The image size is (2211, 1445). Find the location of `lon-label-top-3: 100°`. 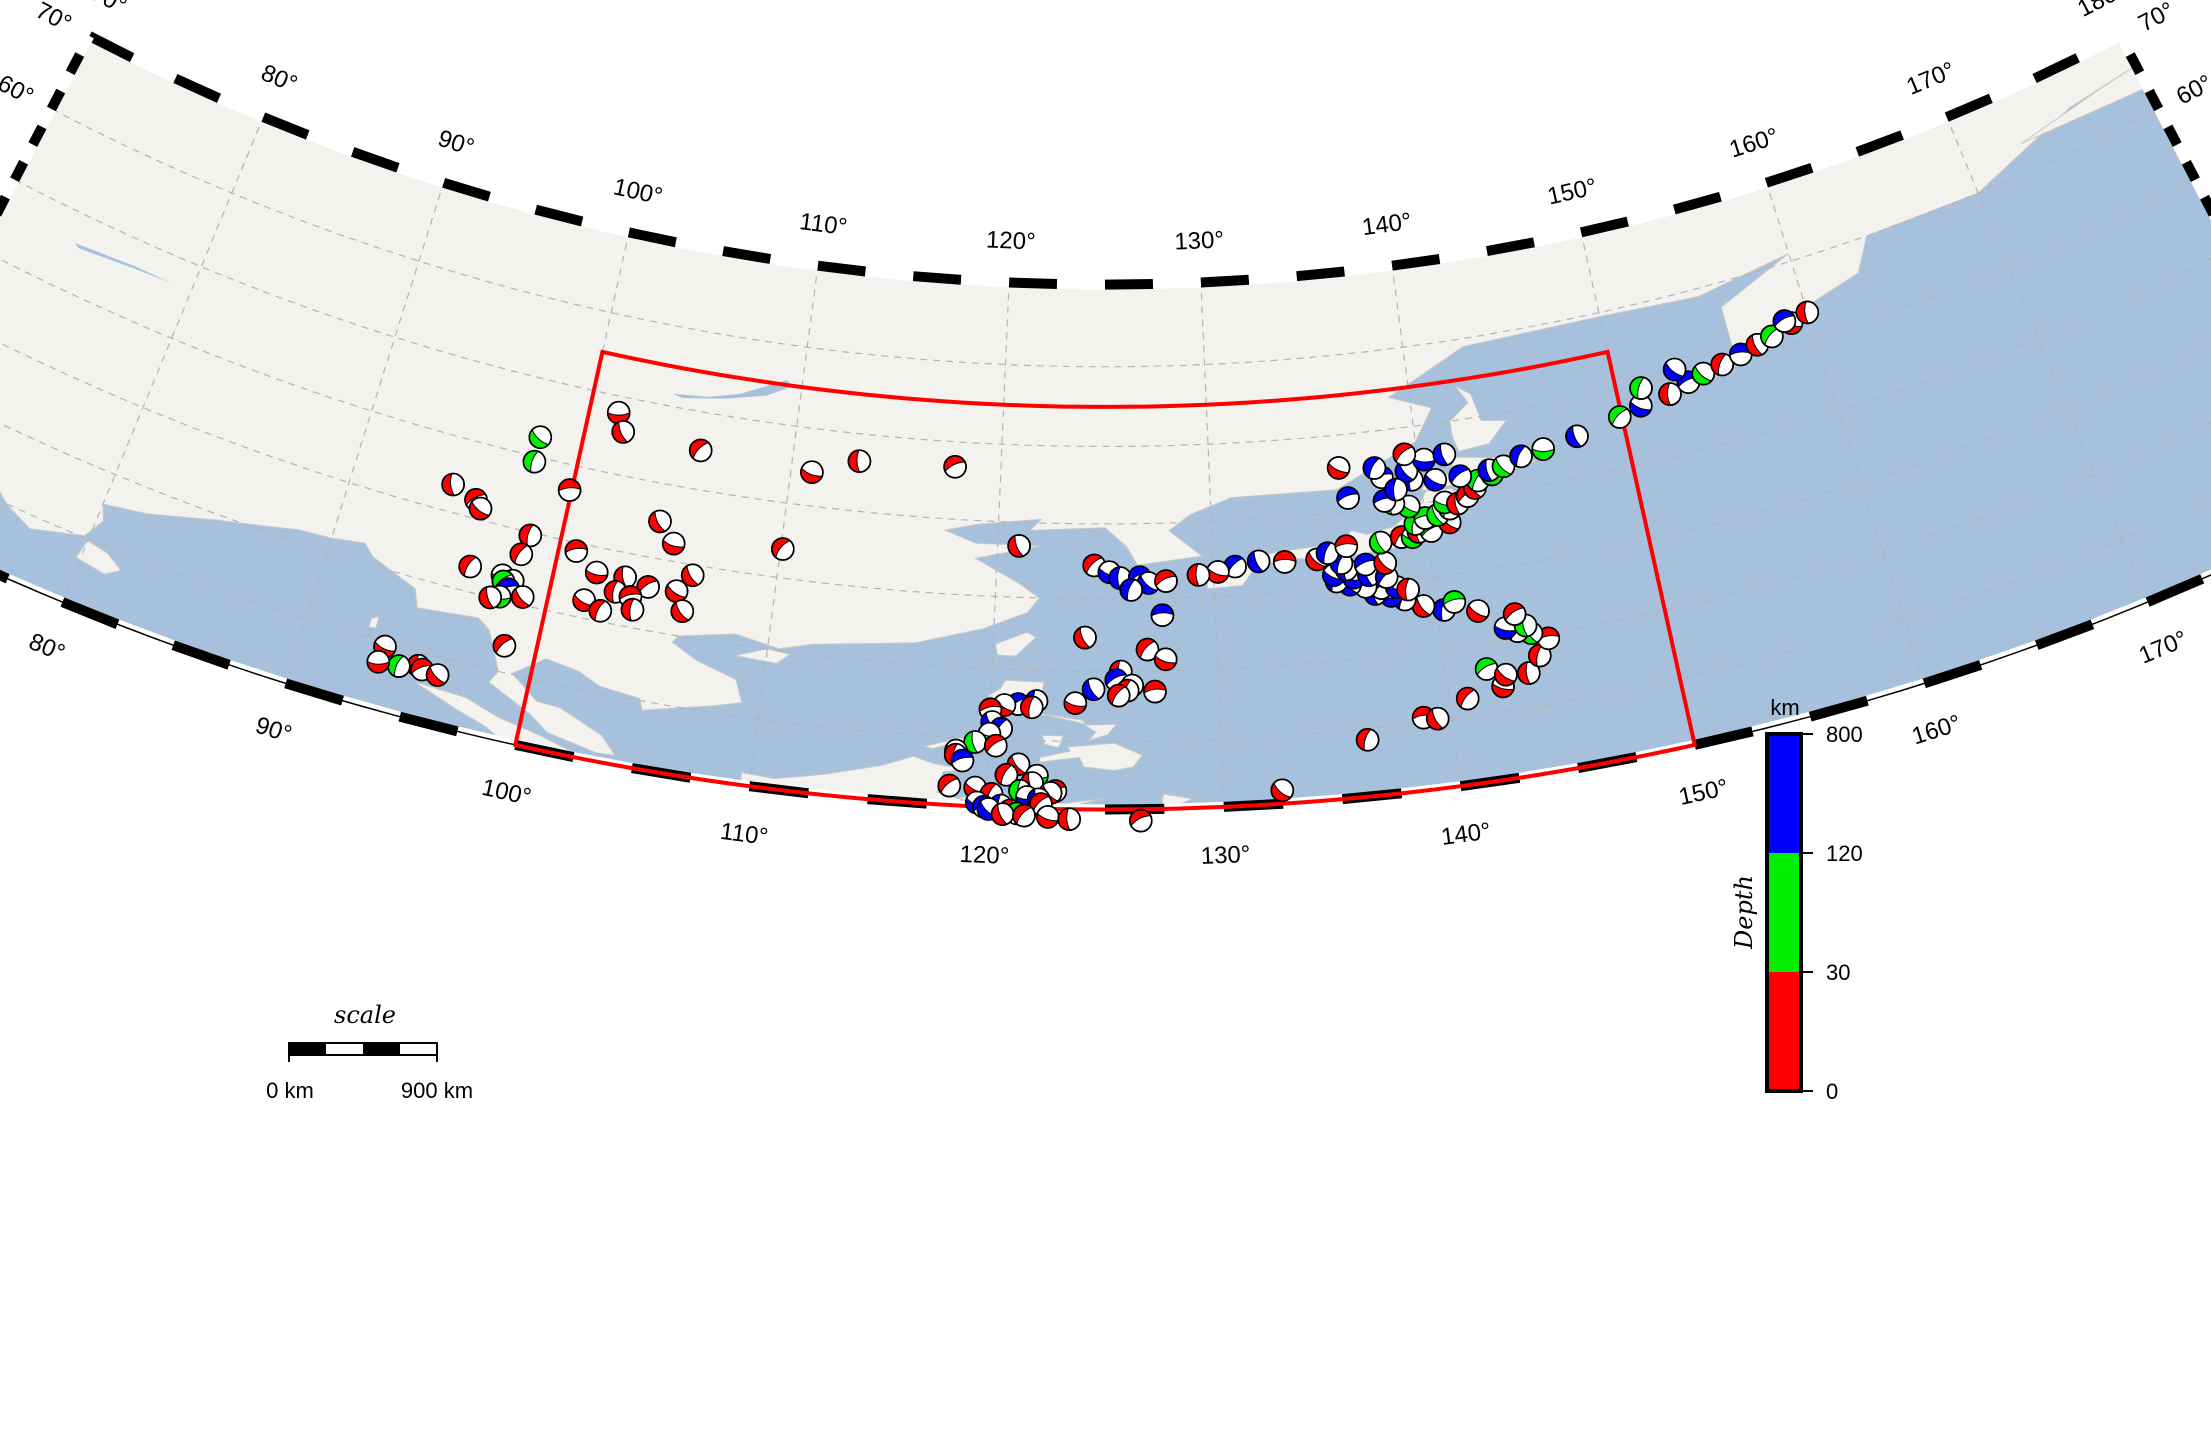

lon-label-top-3: 100° is located at coordinates (638, 191).